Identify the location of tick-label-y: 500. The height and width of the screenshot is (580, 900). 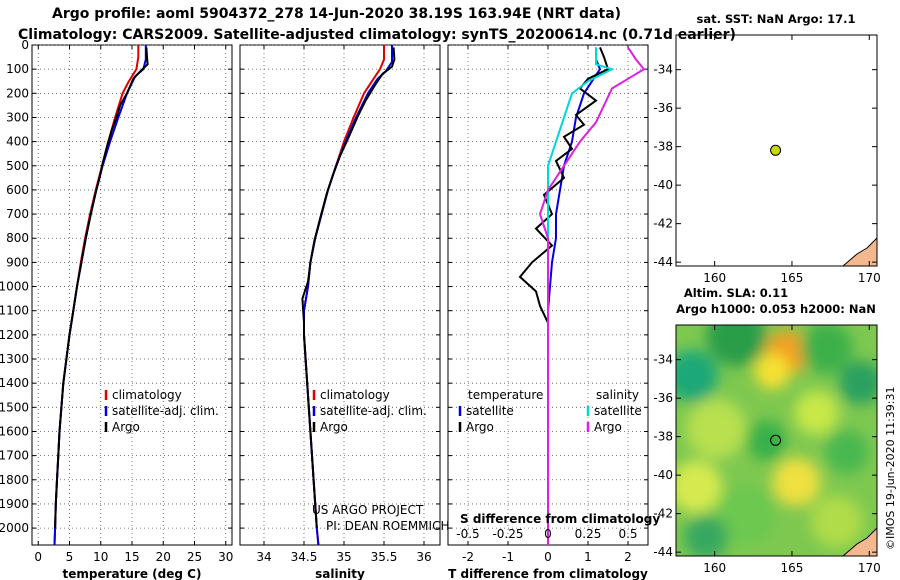
(17, 166).